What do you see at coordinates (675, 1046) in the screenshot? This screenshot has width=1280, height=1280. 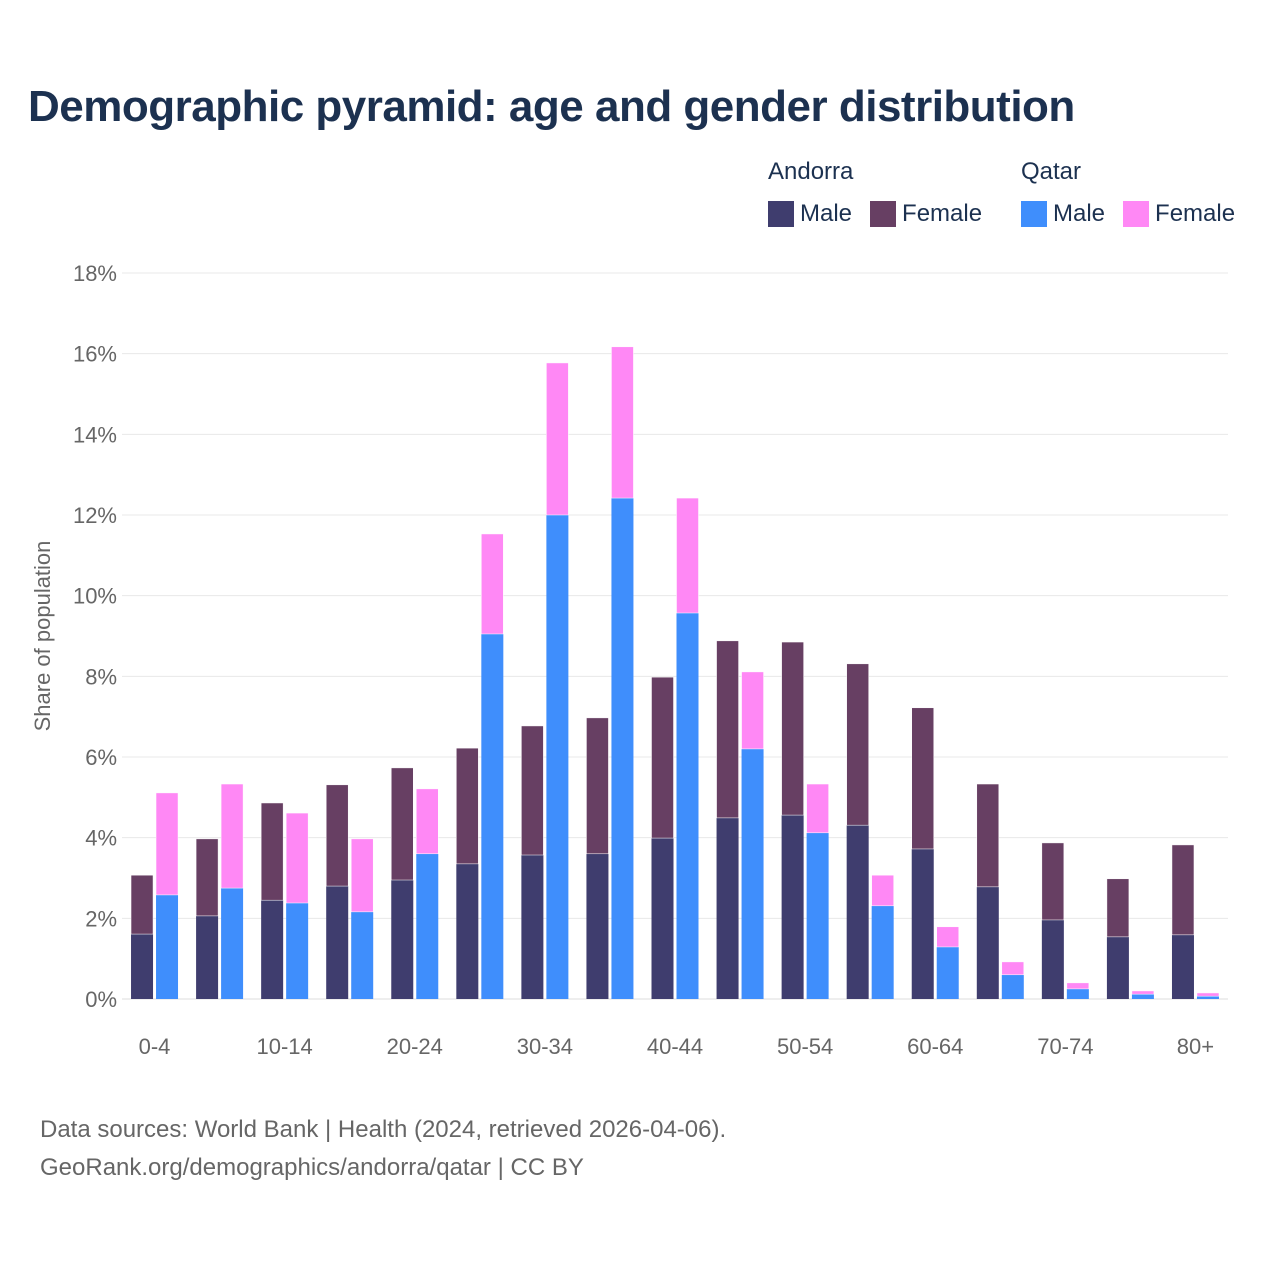 I see `x-tick-label: 40-44` at bounding box center [675, 1046].